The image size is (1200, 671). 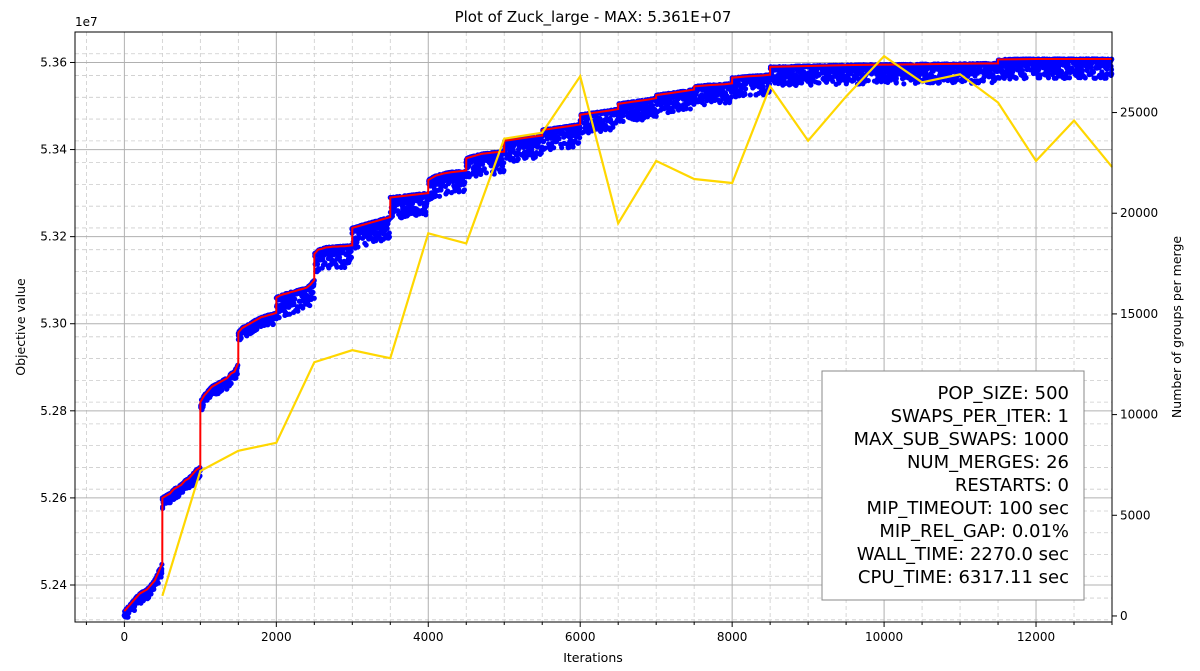 I want to click on legend-line-num-merges: NUM_MERGES: 26, so click(x=988, y=462).